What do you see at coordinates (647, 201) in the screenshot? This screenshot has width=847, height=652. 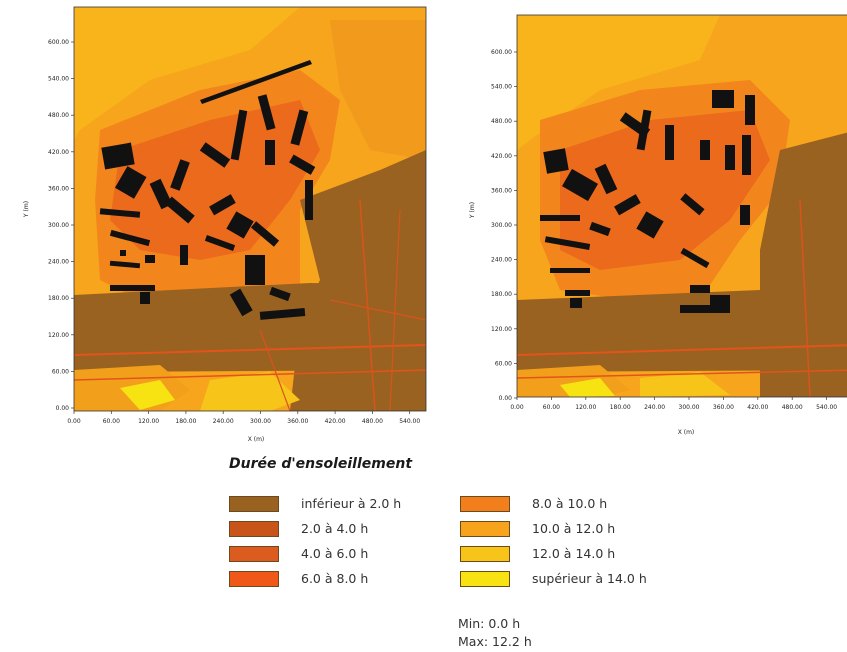 I see `right-map-buildings` at bounding box center [647, 201].